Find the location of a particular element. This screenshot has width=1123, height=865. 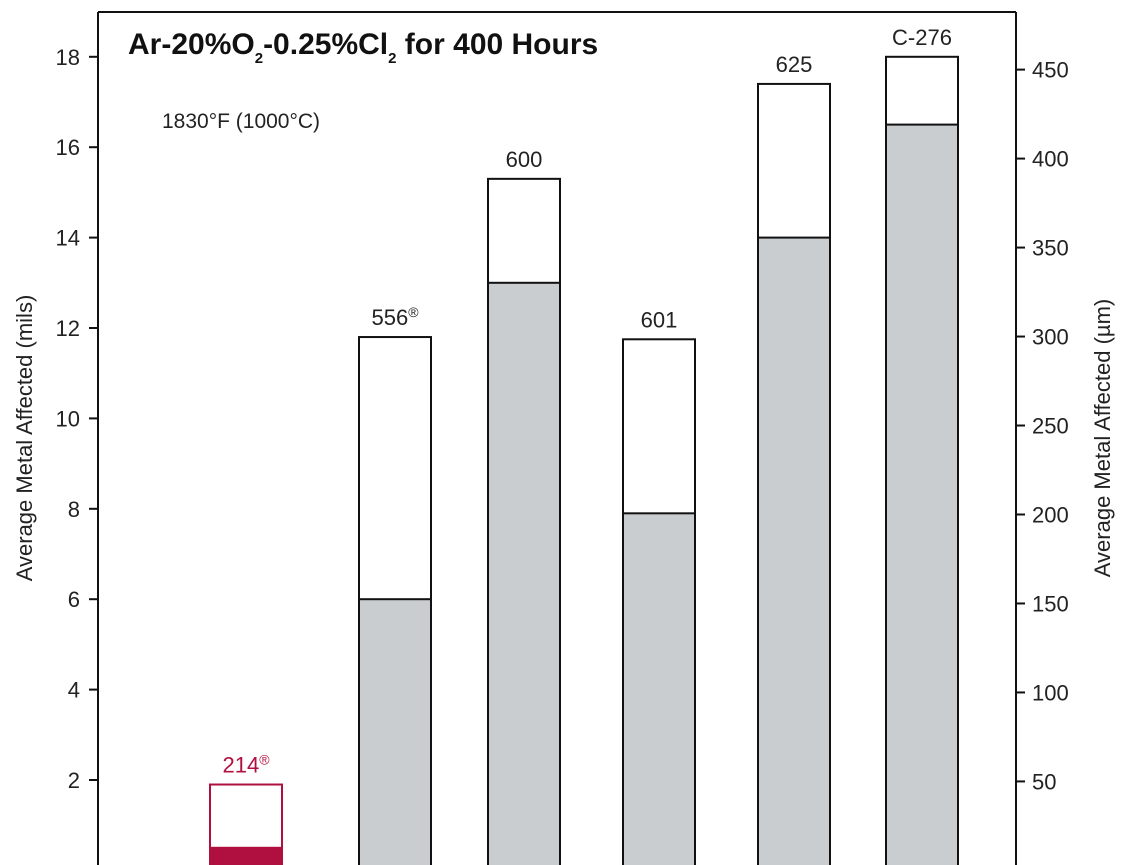

left-tick-label: 18 is located at coordinates (68, 57).